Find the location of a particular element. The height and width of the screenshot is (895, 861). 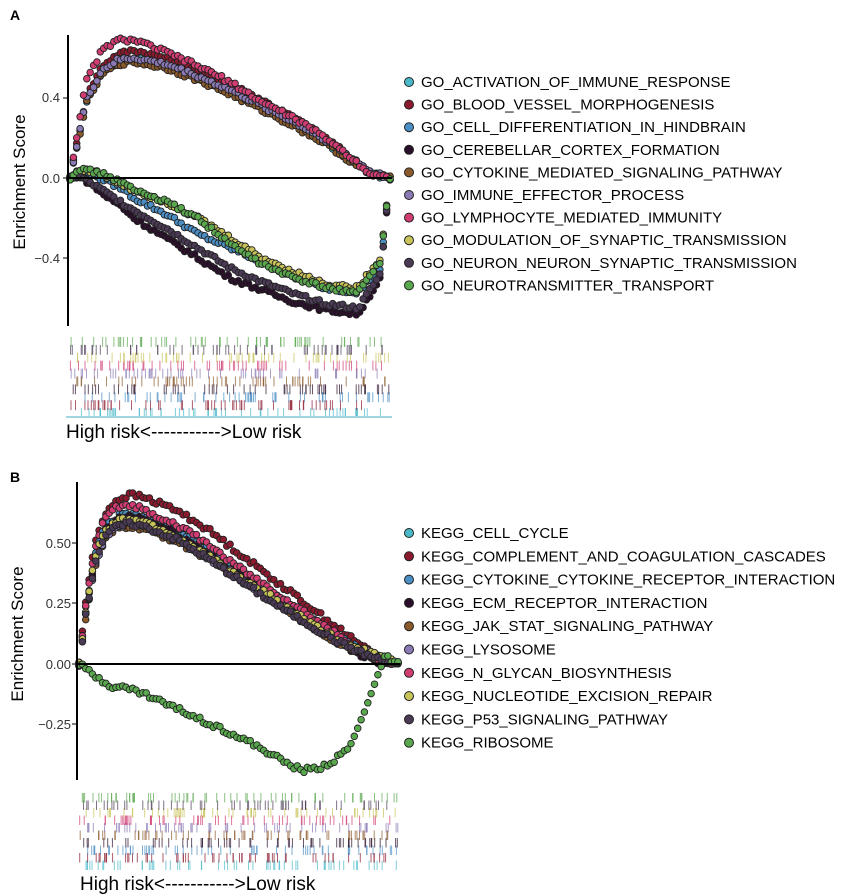

legend-label: KEGG_P53_SIGNALING_PATHWAY is located at coordinates (544, 719).